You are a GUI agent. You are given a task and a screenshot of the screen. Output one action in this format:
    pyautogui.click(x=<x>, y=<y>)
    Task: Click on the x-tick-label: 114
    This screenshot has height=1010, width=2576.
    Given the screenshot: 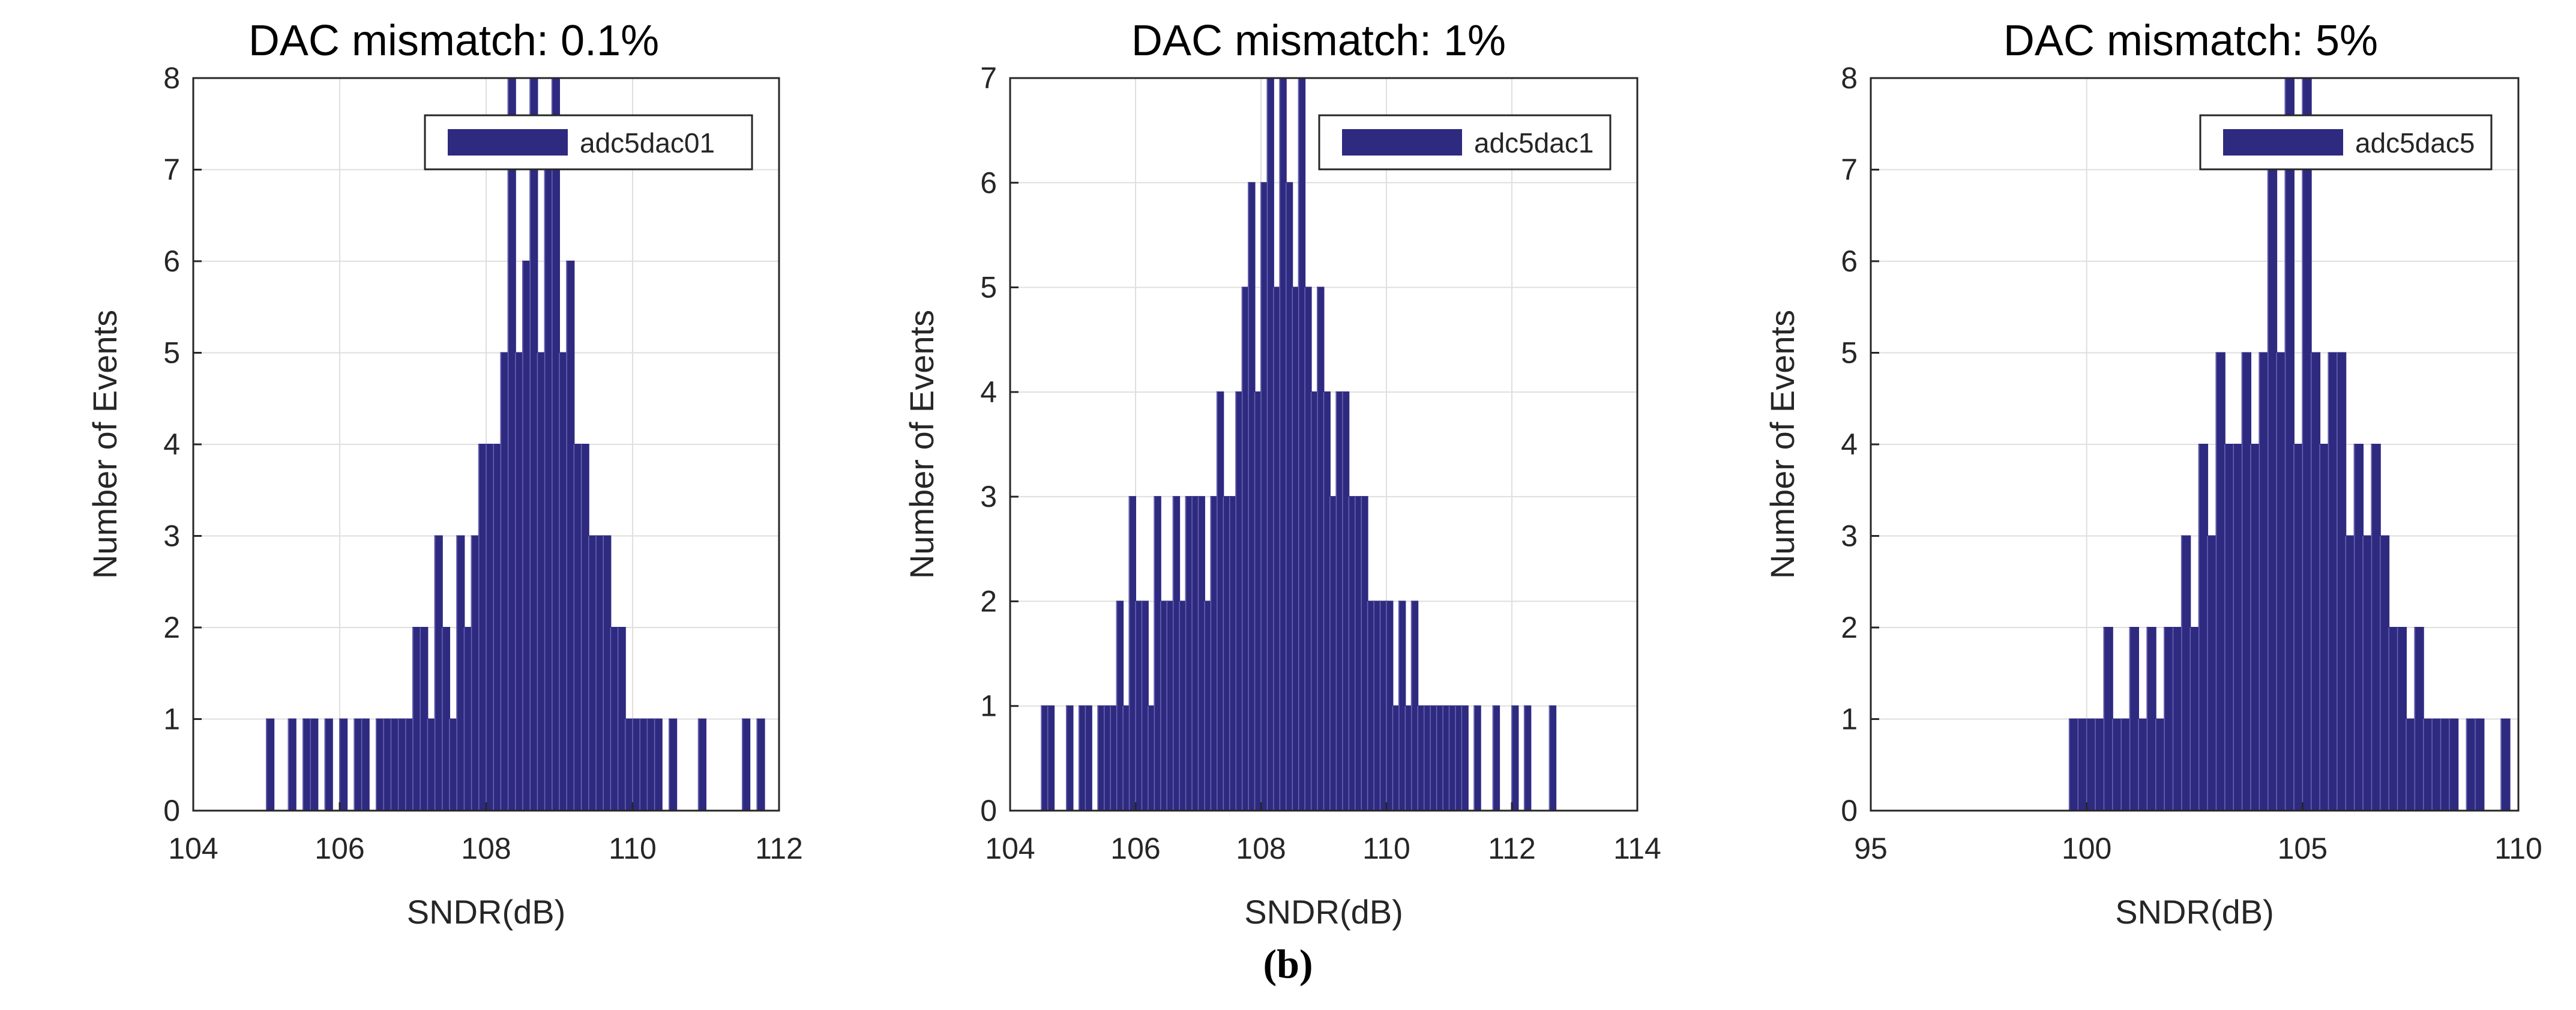 What is the action you would take?
    pyautogui.click(x=1637, y=848)
    